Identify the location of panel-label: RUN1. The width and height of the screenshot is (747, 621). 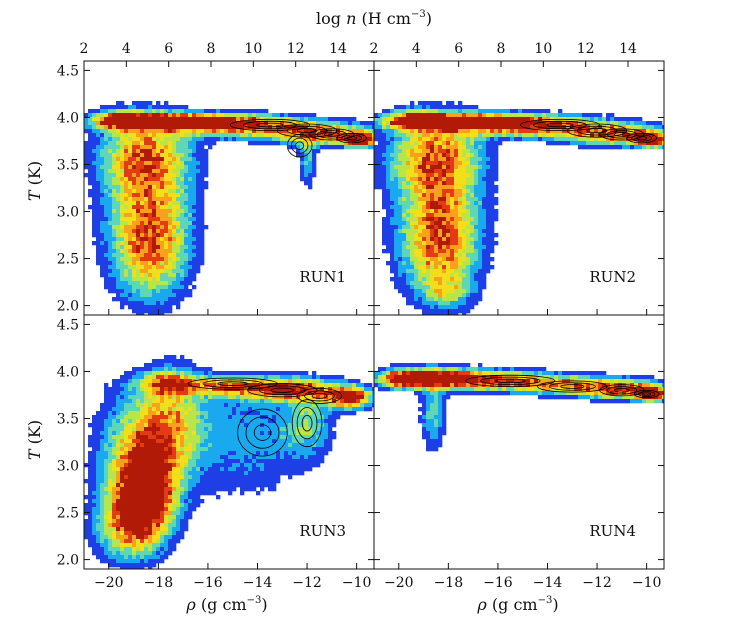
(322, 277).